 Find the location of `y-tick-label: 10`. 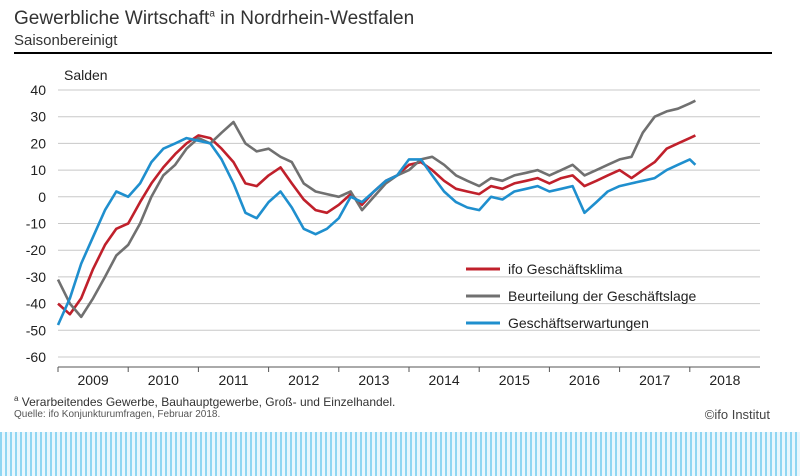

y-tick-label: 10 is located at coordinates (38, 170).